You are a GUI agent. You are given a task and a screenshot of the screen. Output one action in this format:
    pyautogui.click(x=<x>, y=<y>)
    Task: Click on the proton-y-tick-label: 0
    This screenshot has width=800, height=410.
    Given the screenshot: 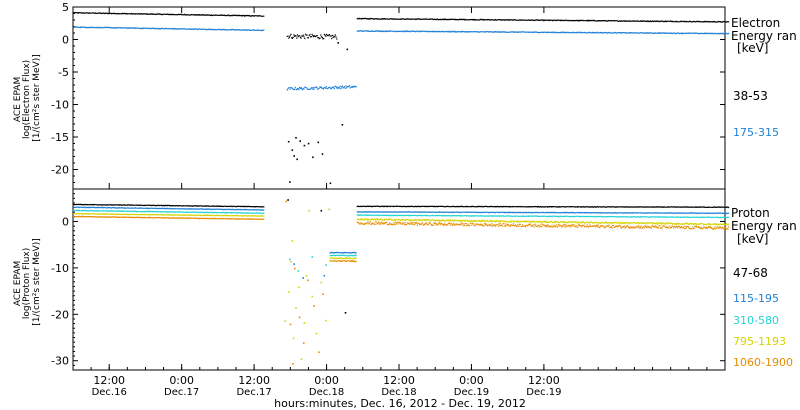 What is the action you would take?
    pyautogui.click(x=65, y=221)
    